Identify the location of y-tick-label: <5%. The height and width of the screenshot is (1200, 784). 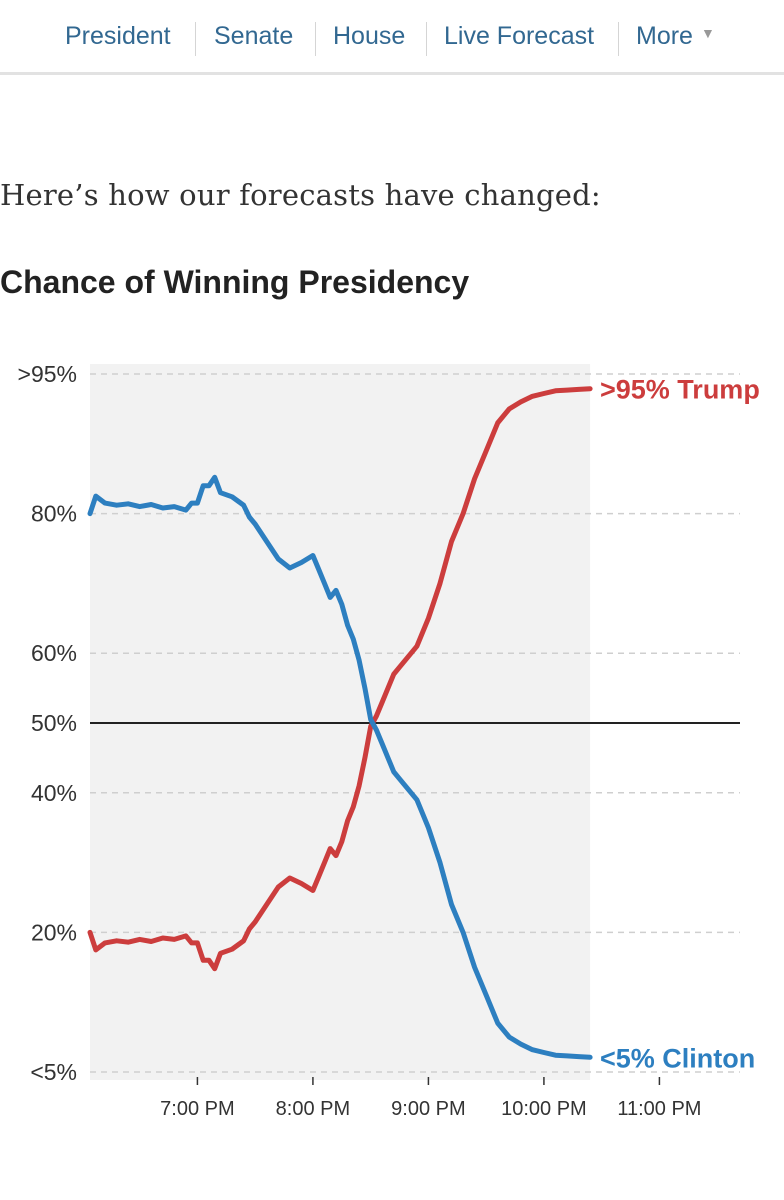
(53, 1072).